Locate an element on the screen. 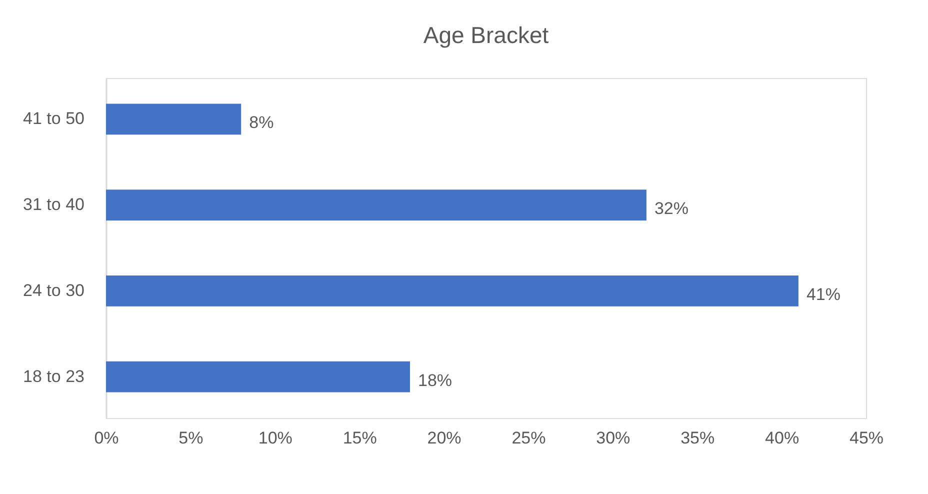  x-tick-label: 40% is located at coordinates (782, 438).